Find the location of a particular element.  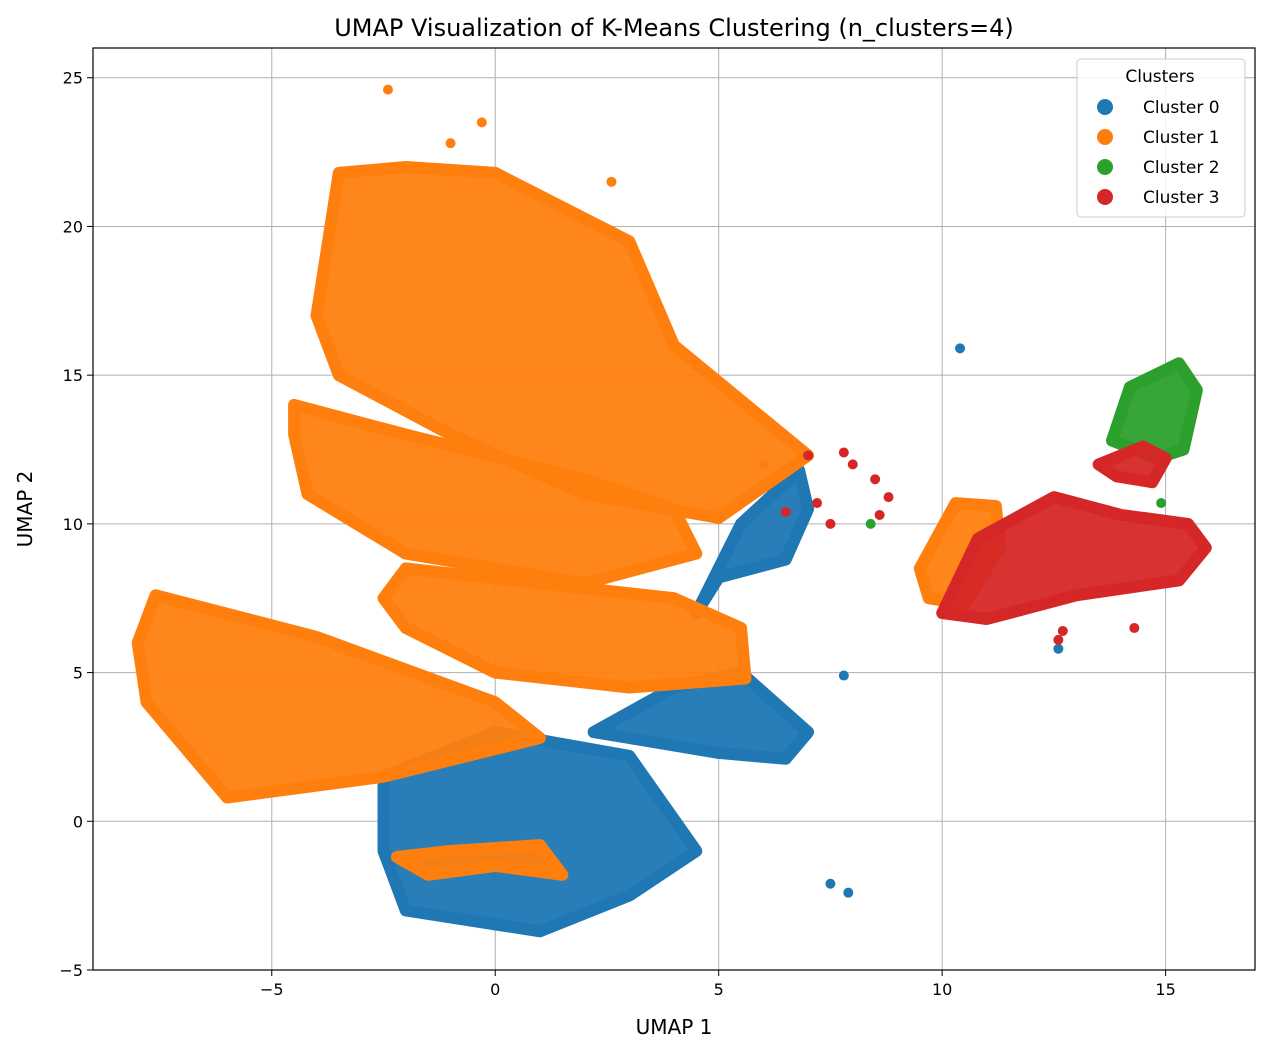

y-tick-label: 15 is located at coordinates (73, 375).